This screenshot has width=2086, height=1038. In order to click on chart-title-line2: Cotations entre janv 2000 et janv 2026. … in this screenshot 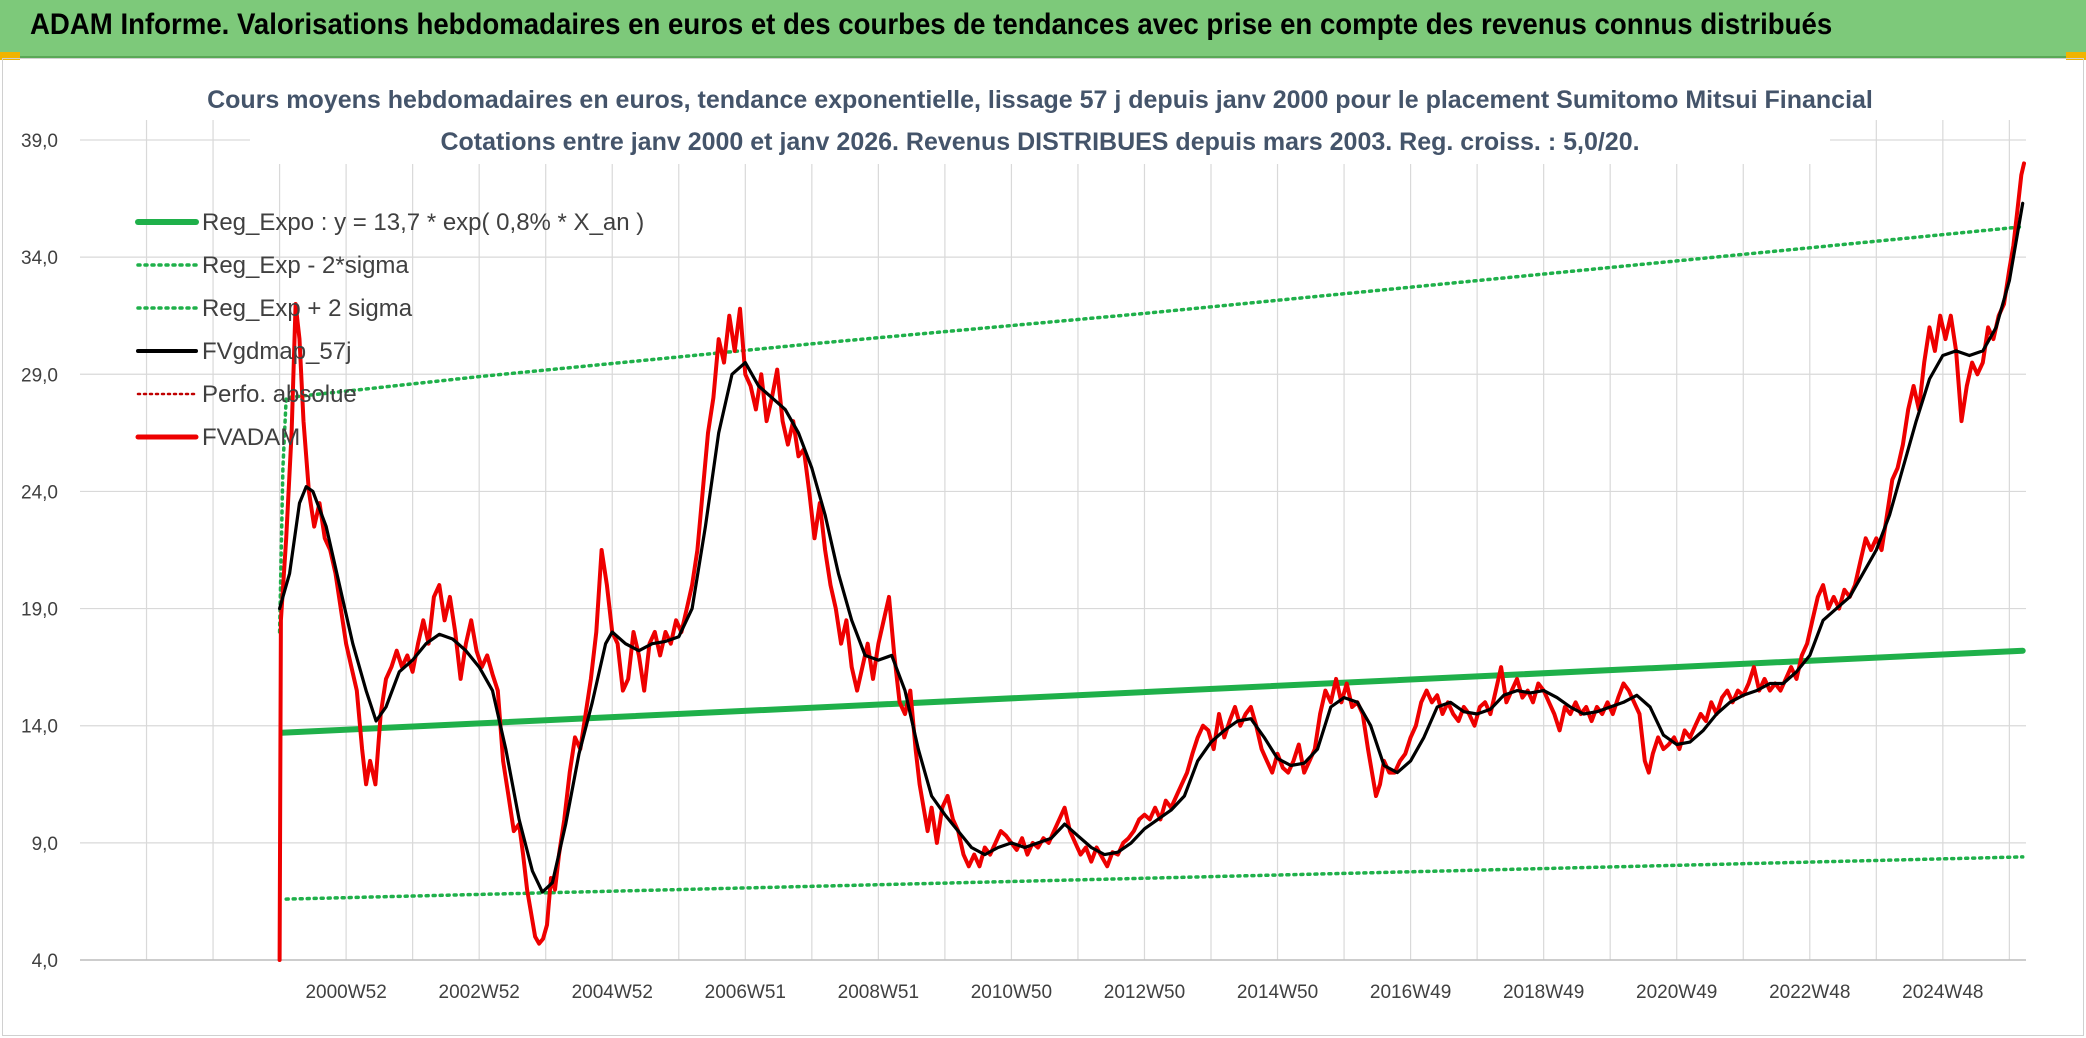, I will do `click(1039, 142)`.